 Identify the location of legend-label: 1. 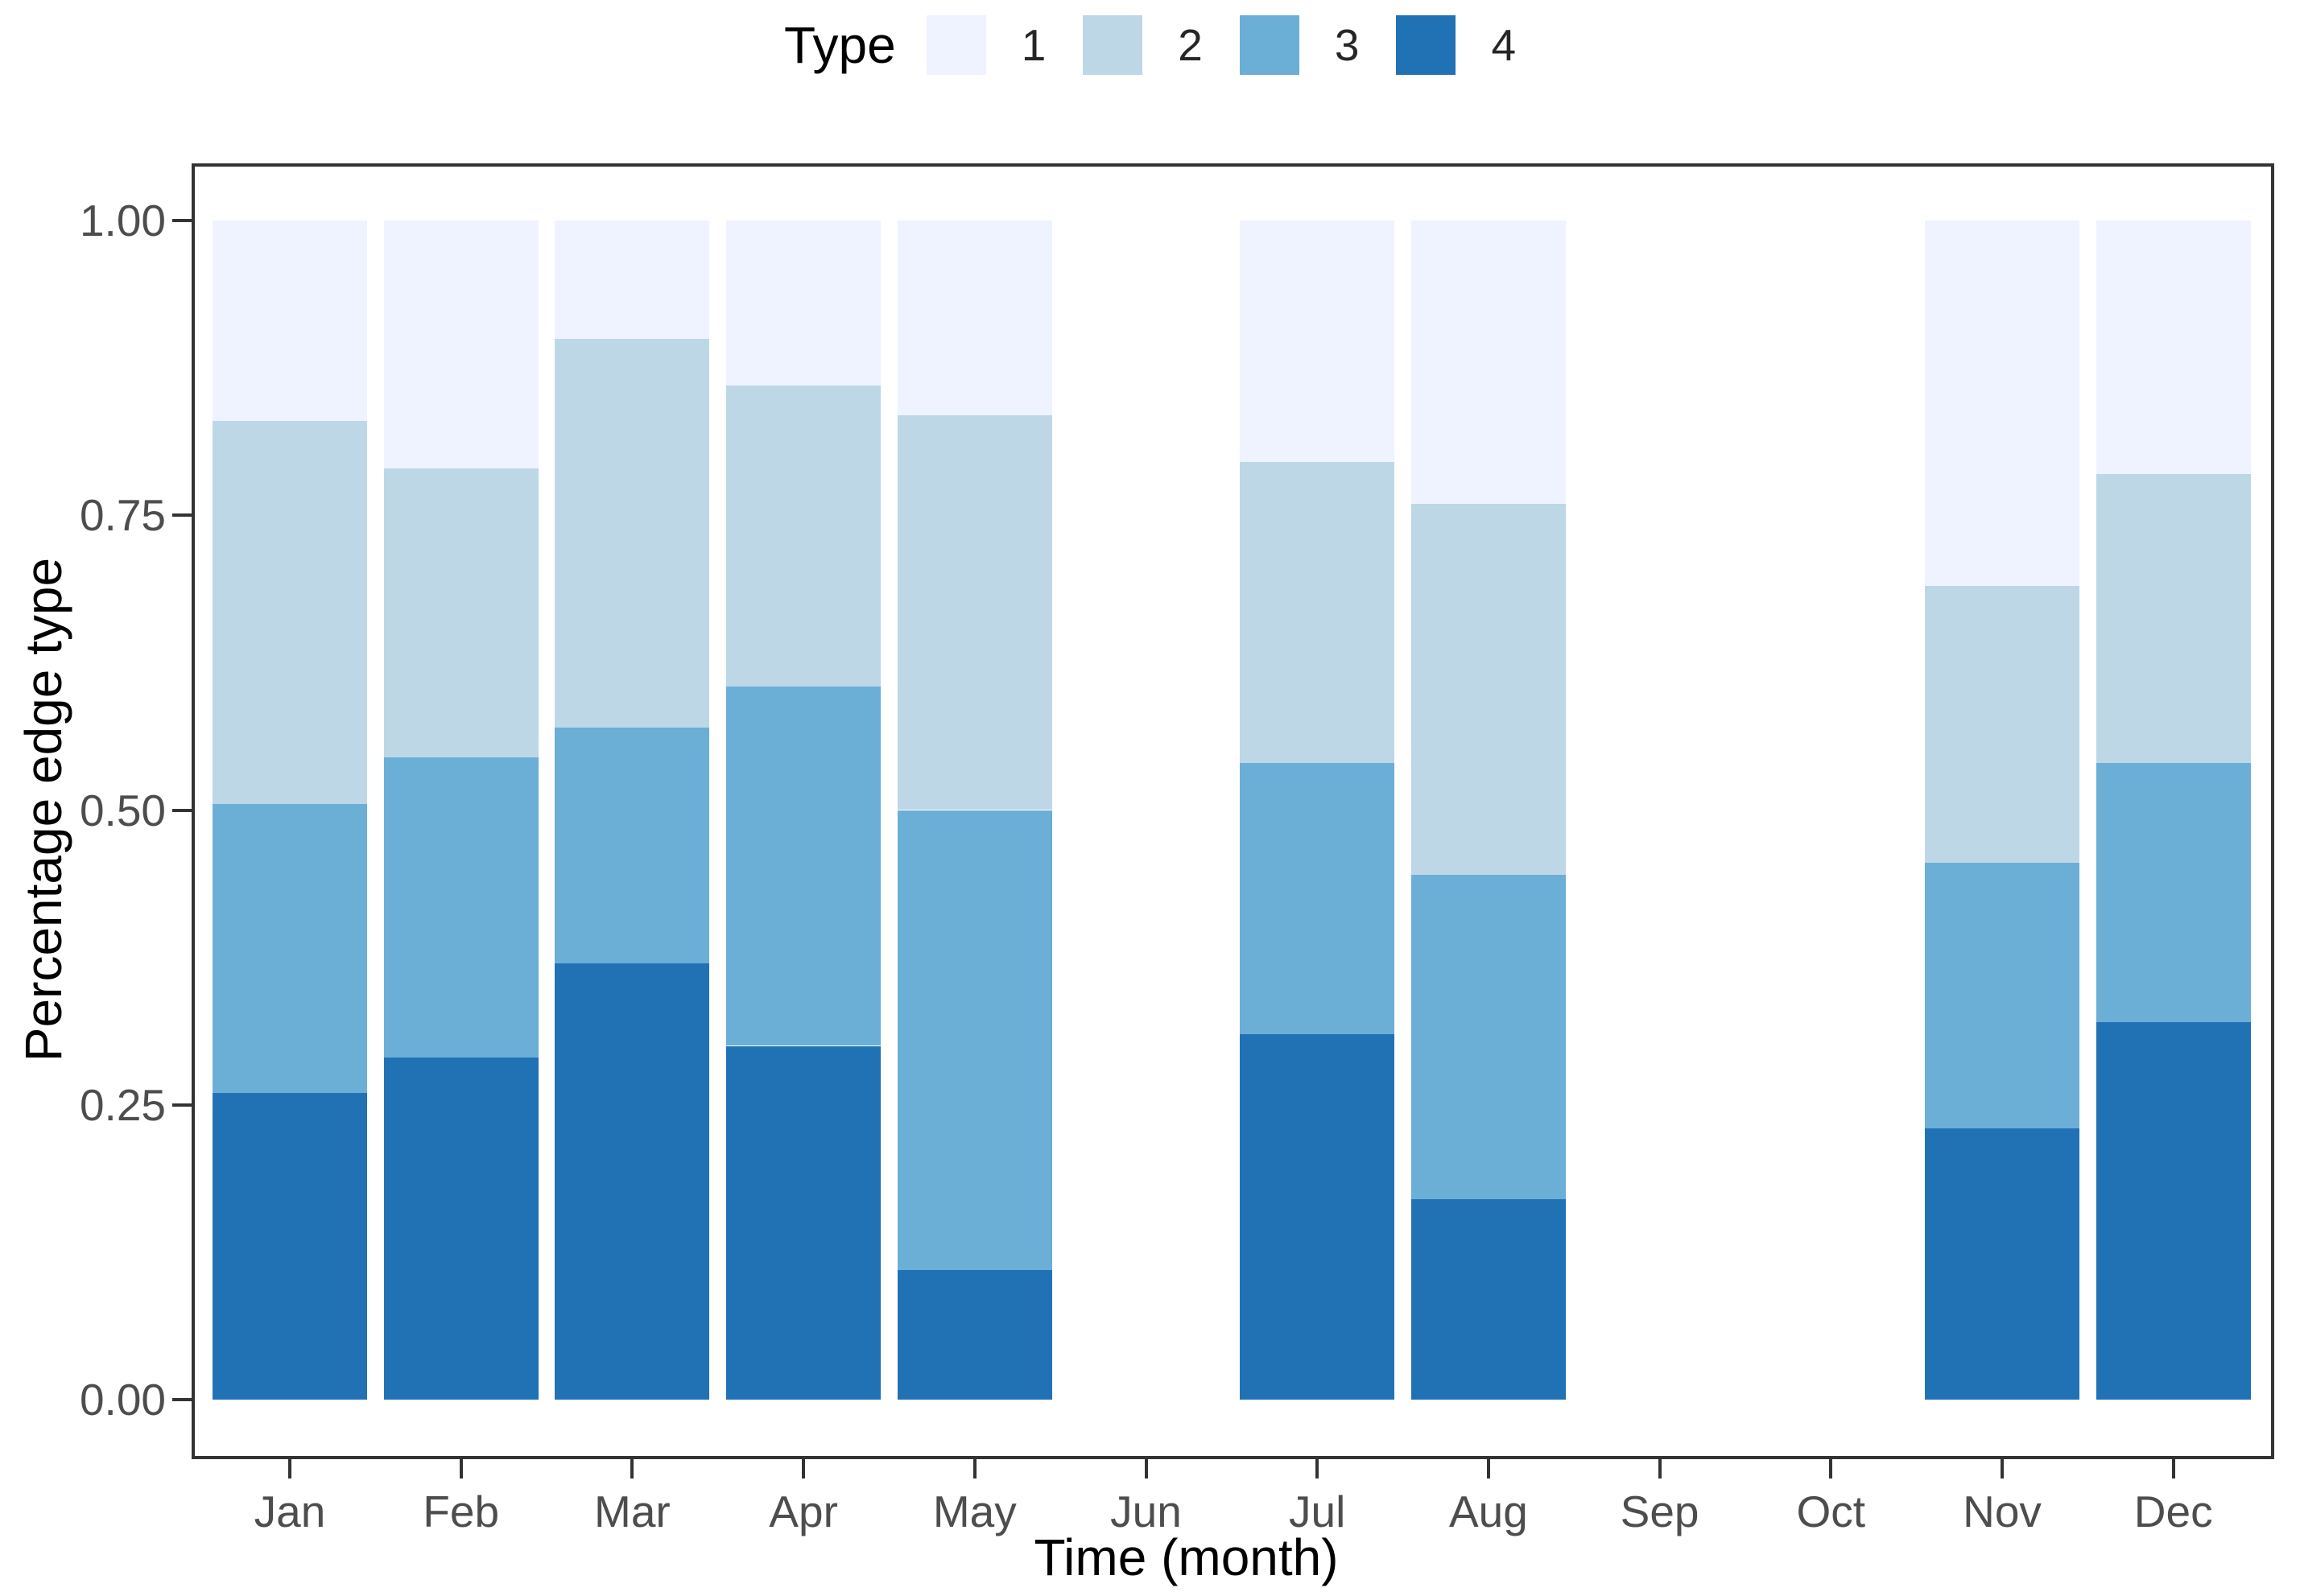
(1034, 45).